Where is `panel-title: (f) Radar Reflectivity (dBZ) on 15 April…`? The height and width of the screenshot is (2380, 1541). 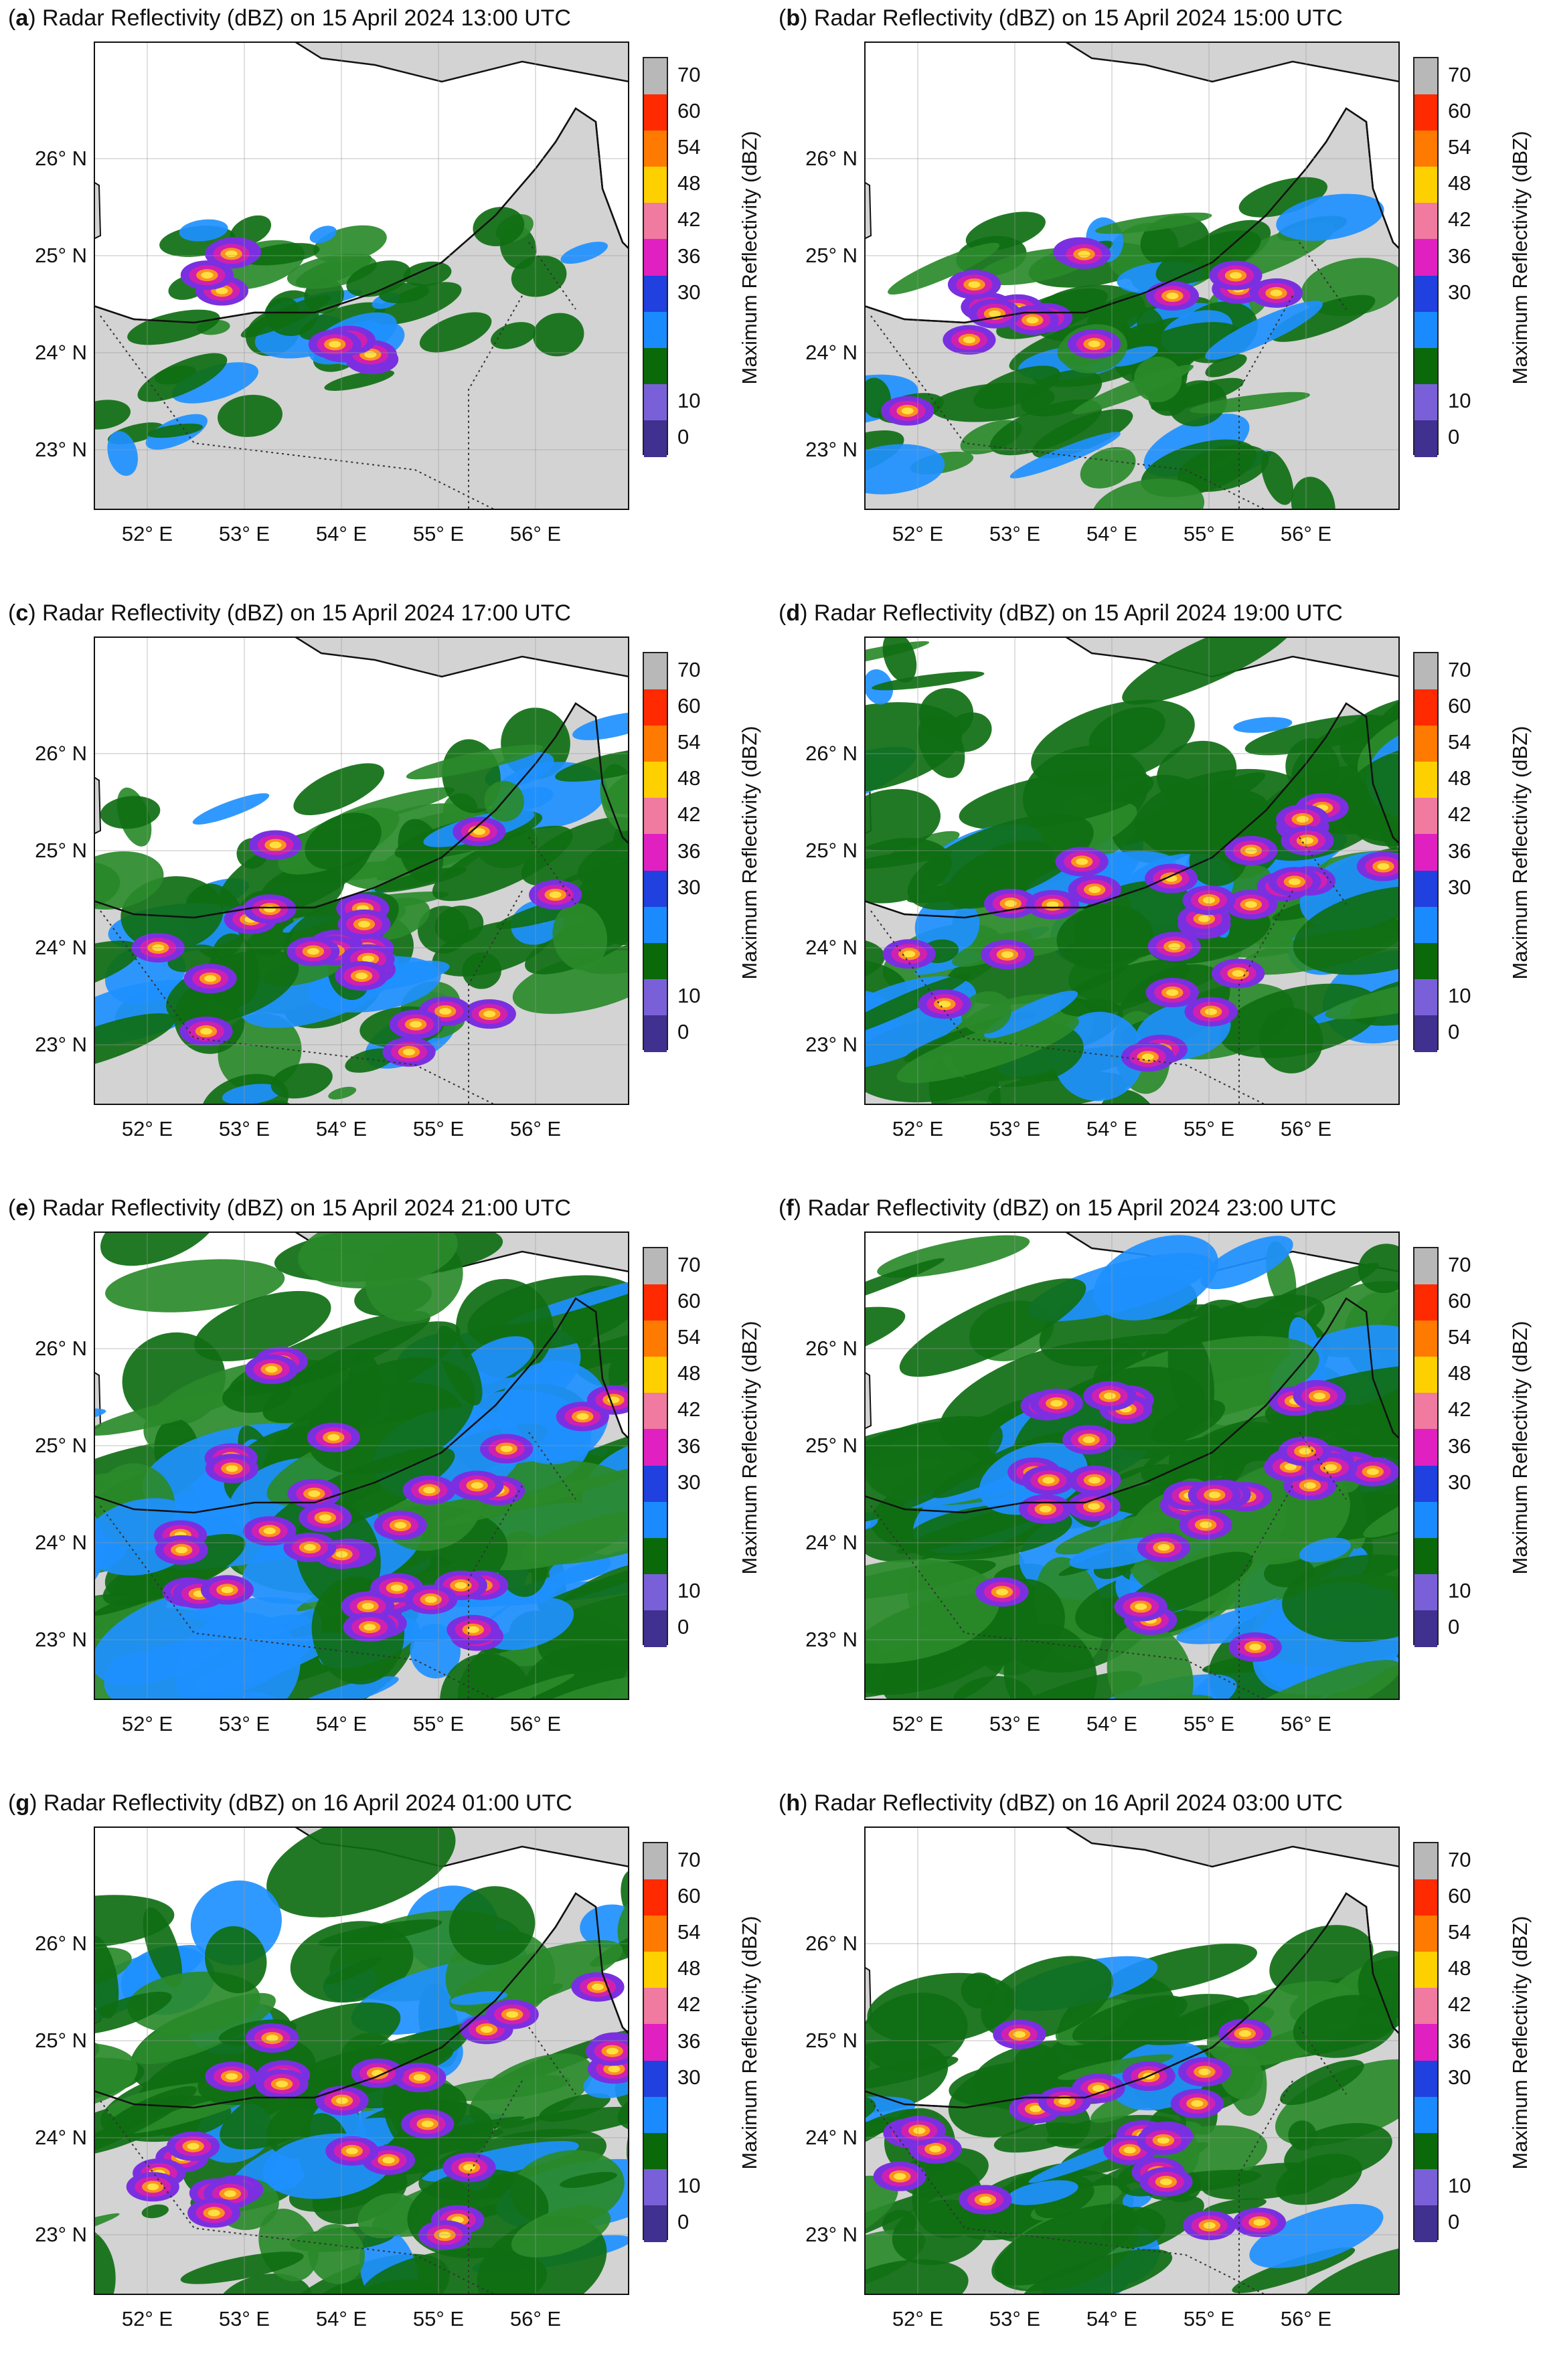 panel-title: (f) Radar Reflectivity (dBZ) on 15 April… is located at coordinates (1058, 1208).